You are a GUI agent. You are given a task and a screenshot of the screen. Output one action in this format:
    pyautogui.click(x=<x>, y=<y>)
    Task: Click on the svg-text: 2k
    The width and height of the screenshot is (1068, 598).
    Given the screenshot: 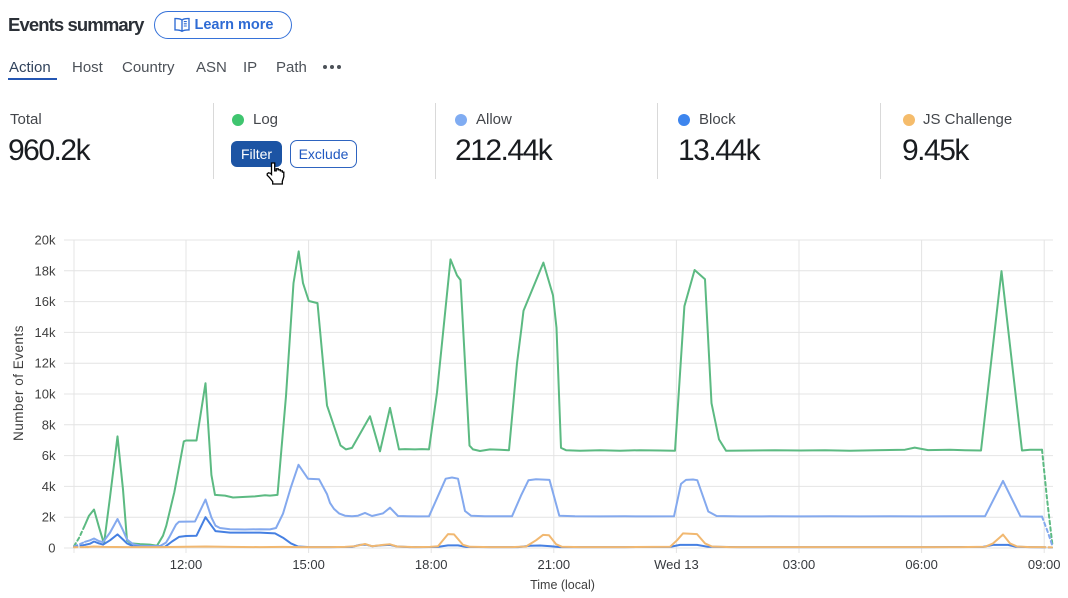 What is the action you would take?
    pyautogui.click(x=49, y=517)
    